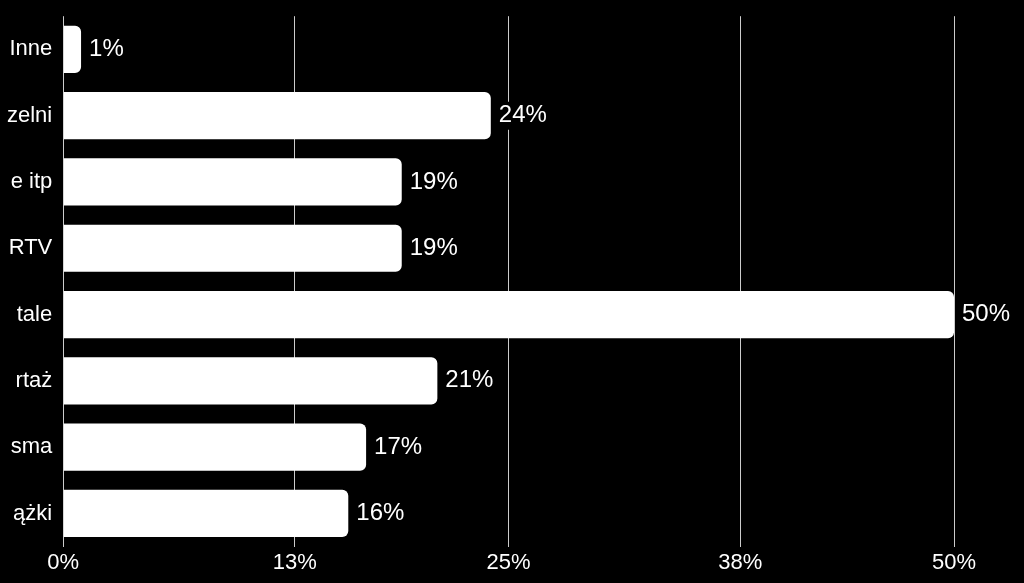  What do you see at coordinates (740, 561) in the screenshot?
I see `x-tick-label: 38%` at bounding box center [740, 561].